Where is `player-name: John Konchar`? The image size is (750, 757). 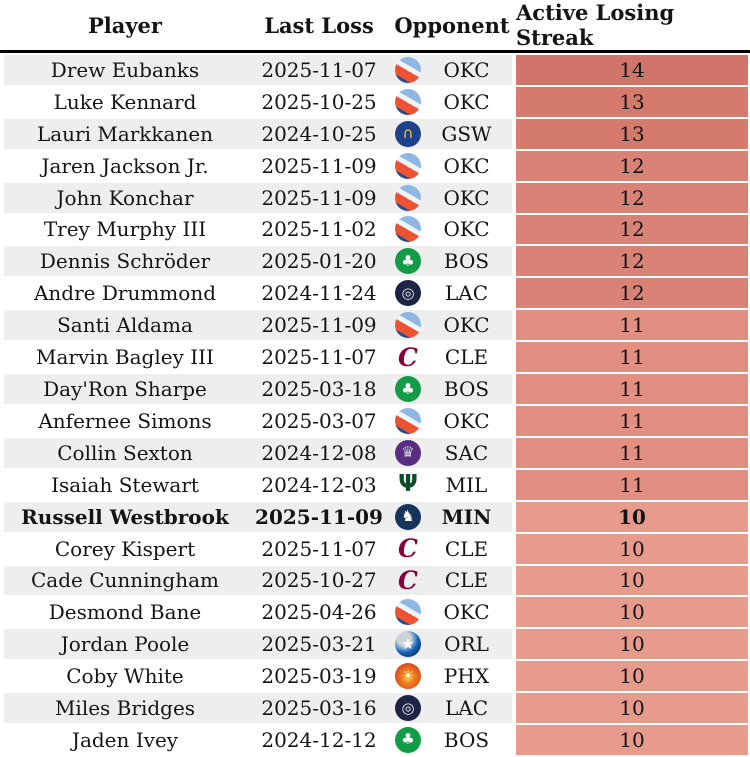
player-name: John Konchar is located at coordinates (125, 197).